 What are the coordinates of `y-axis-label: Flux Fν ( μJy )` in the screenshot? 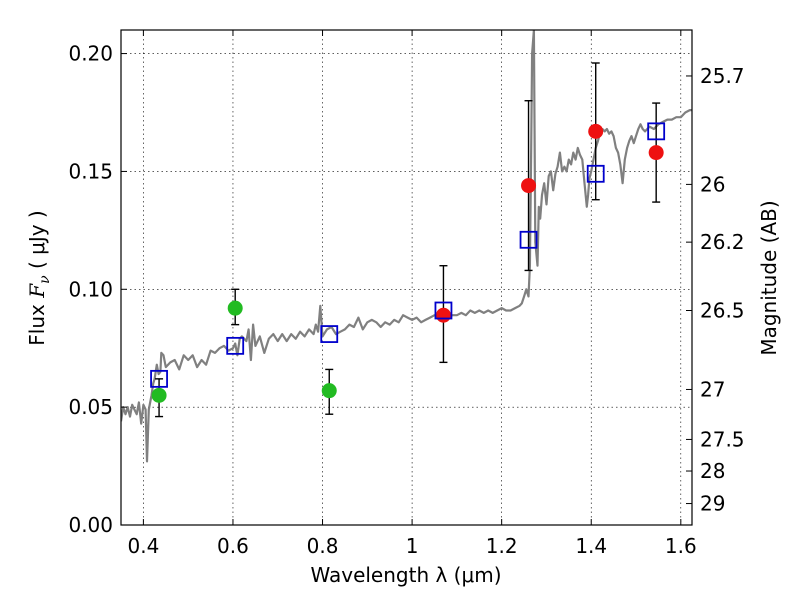 It's located at (39, 277).